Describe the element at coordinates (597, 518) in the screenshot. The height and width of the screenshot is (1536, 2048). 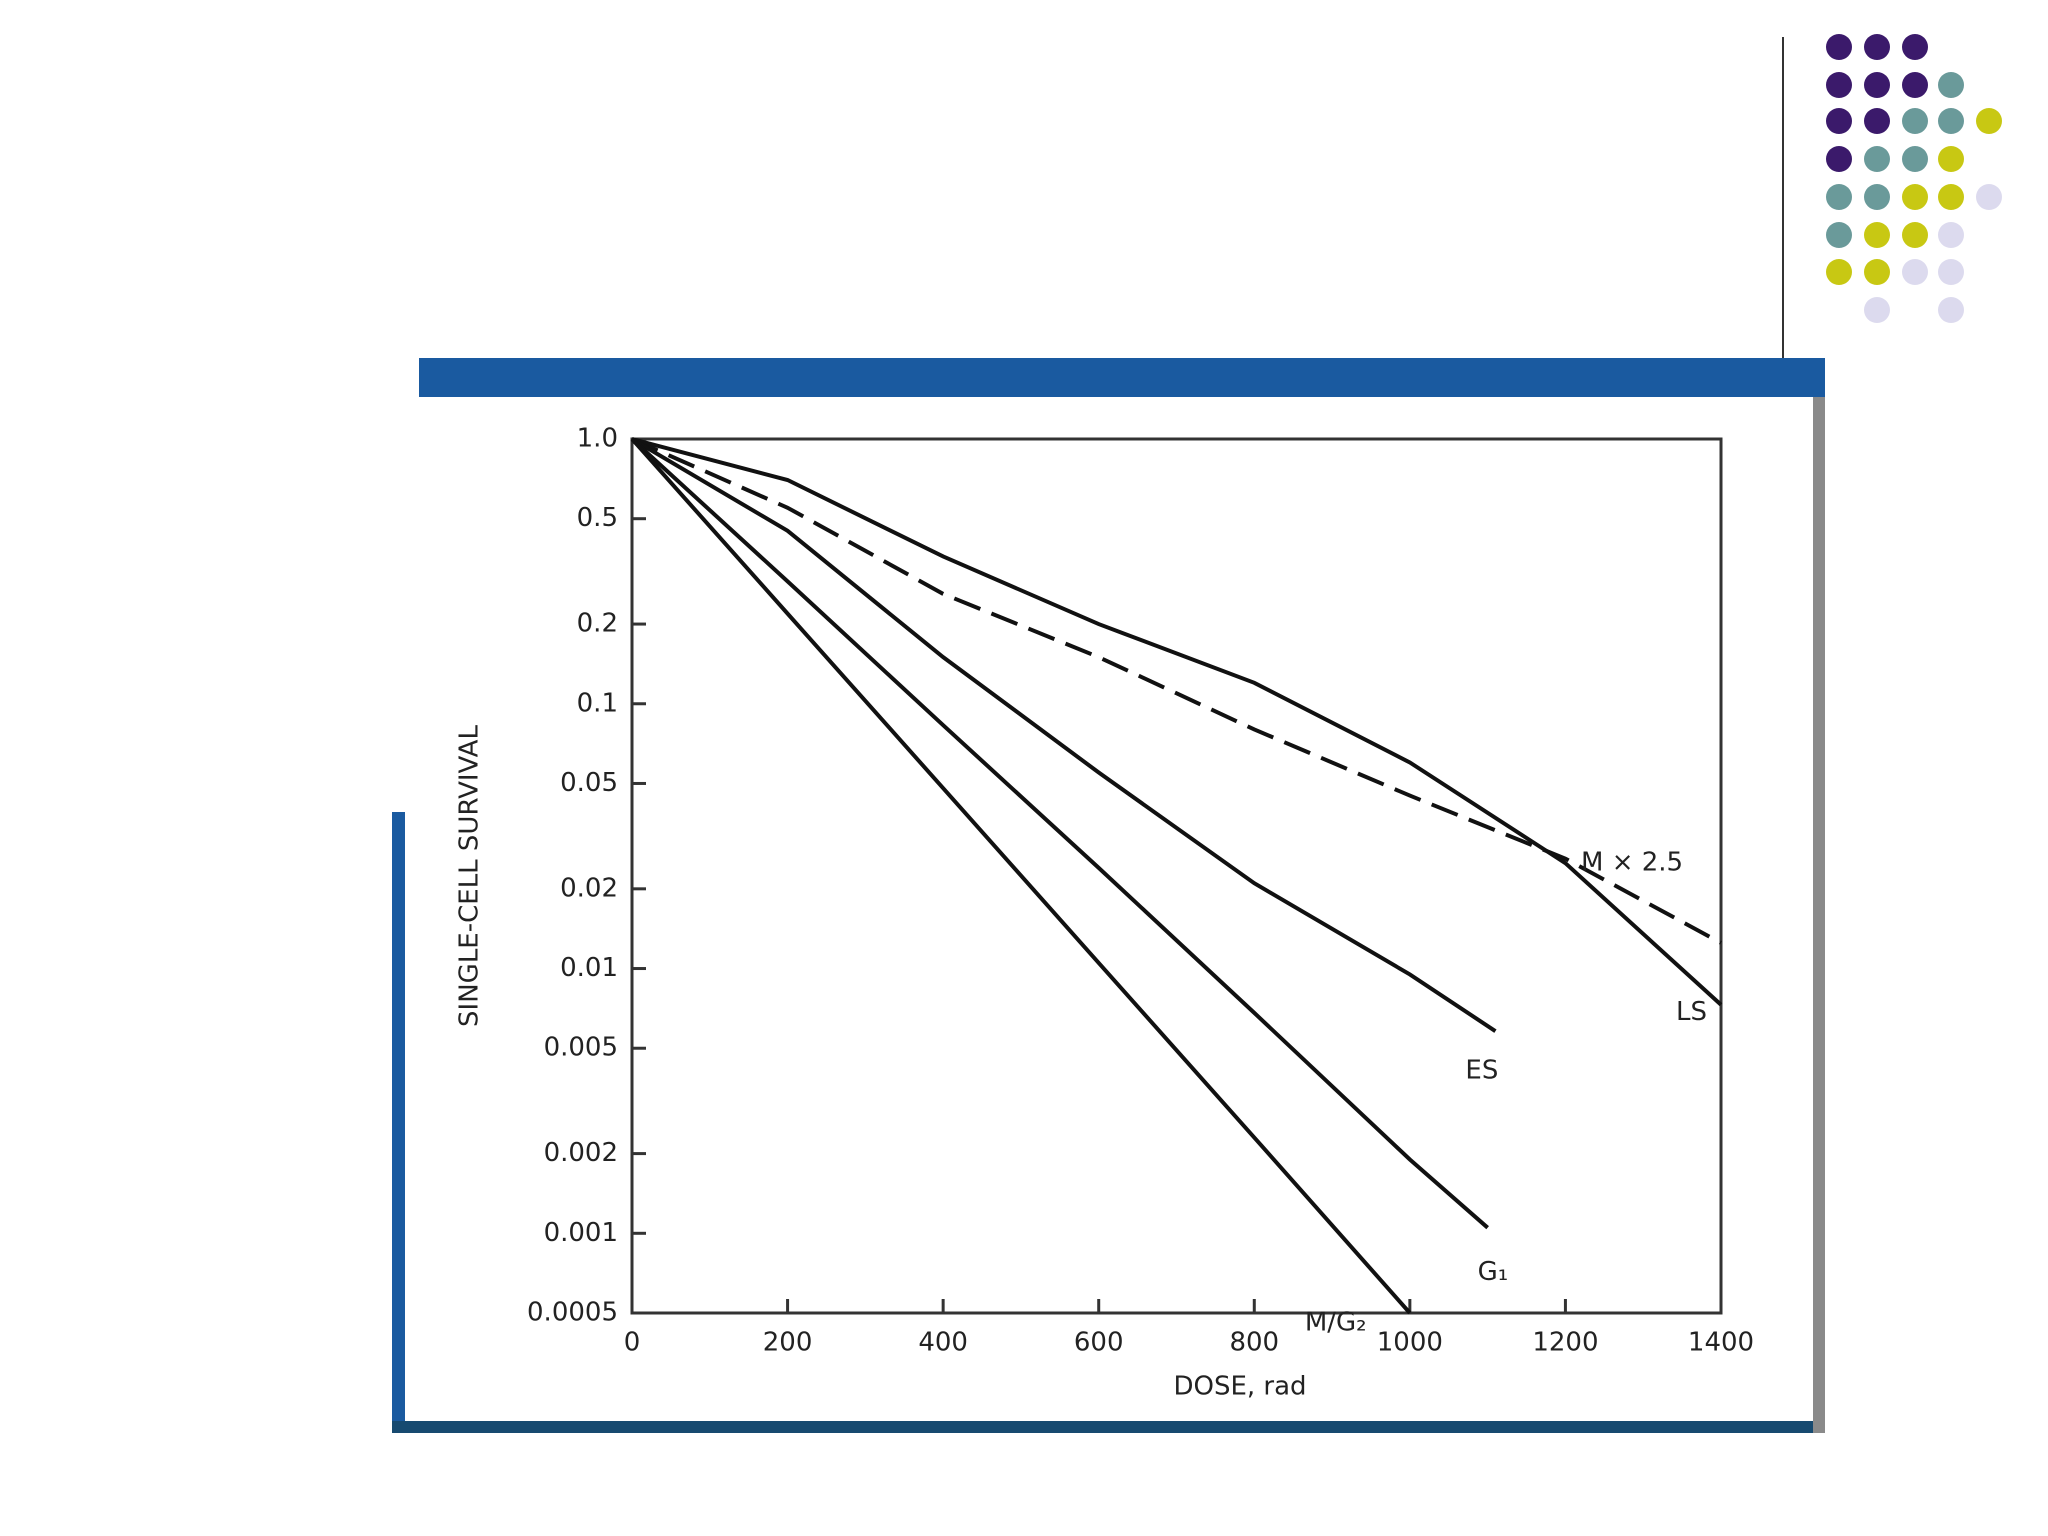
I see `y-tick-label: 0.5` at that location.